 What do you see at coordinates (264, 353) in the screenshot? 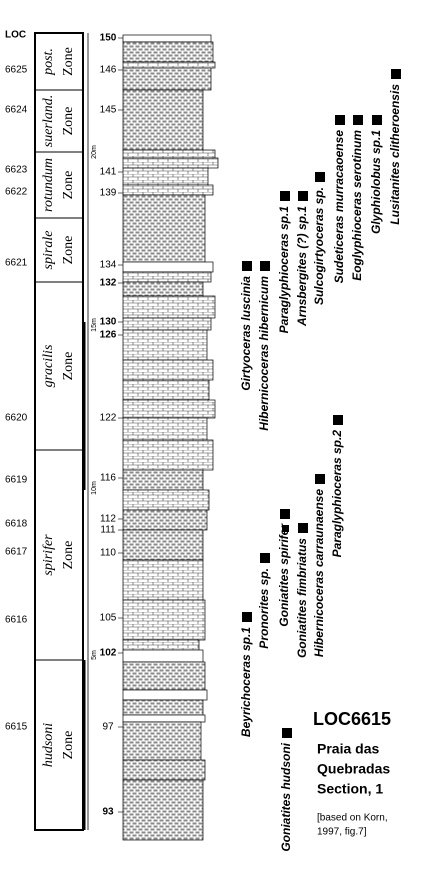
I see `taxon-name: Hibernicoceras hibernicum` at bounding box center [264, 353].